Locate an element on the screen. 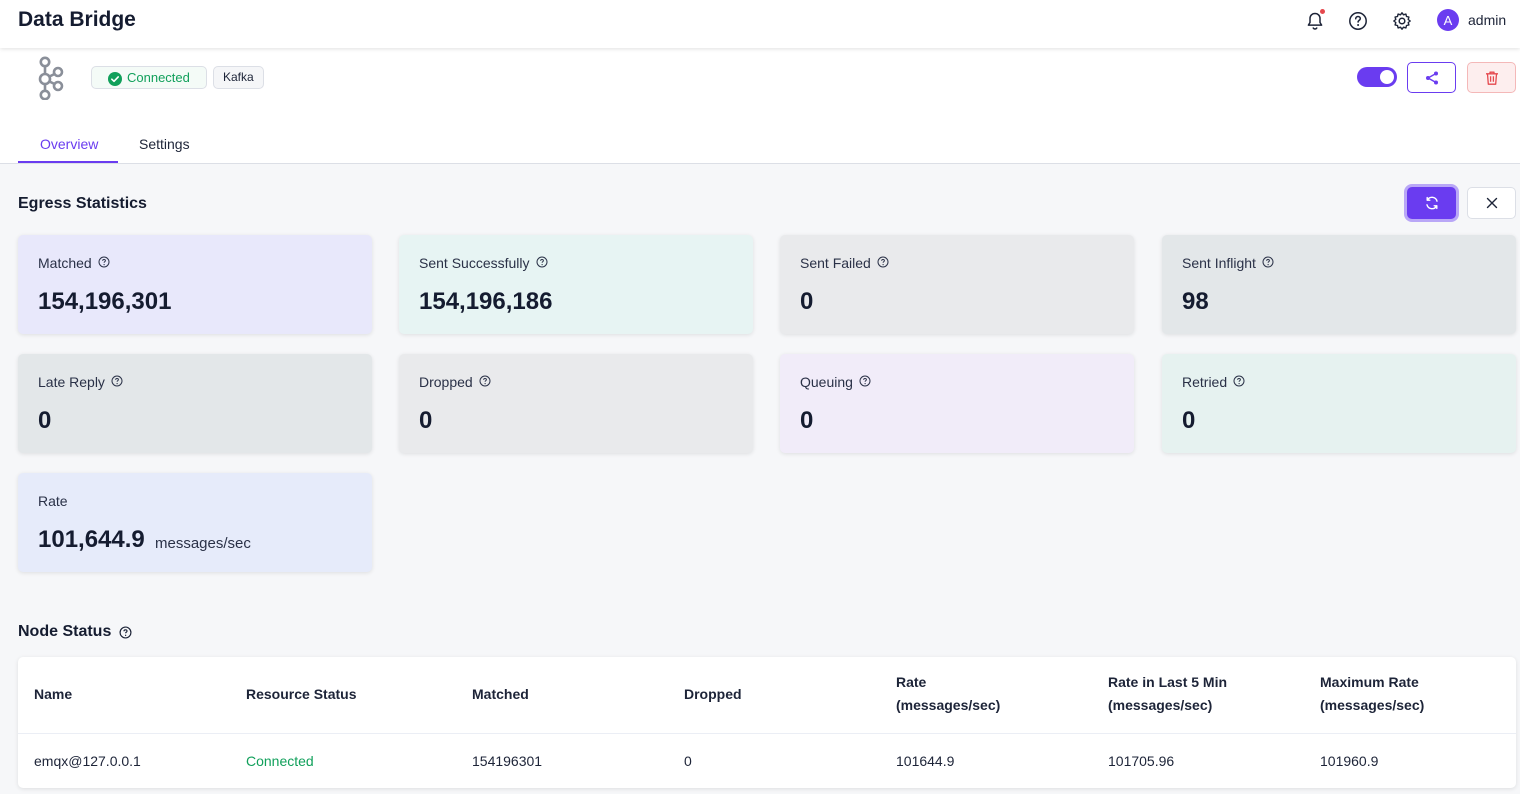 The width and height of the screenshot is (1520, 794). stat-card-rate: Rate 101,644.9 messages/sec is located at coordinates (195, 522).